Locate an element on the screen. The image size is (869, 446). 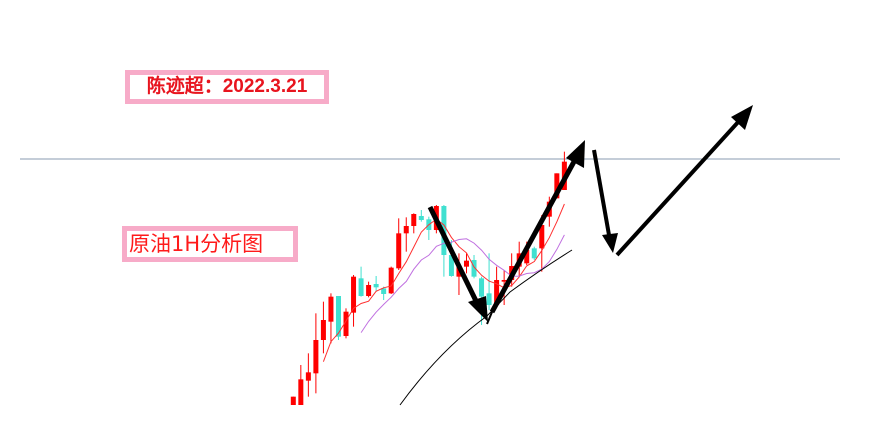
trend-curve is located at coordinates (486, 327).